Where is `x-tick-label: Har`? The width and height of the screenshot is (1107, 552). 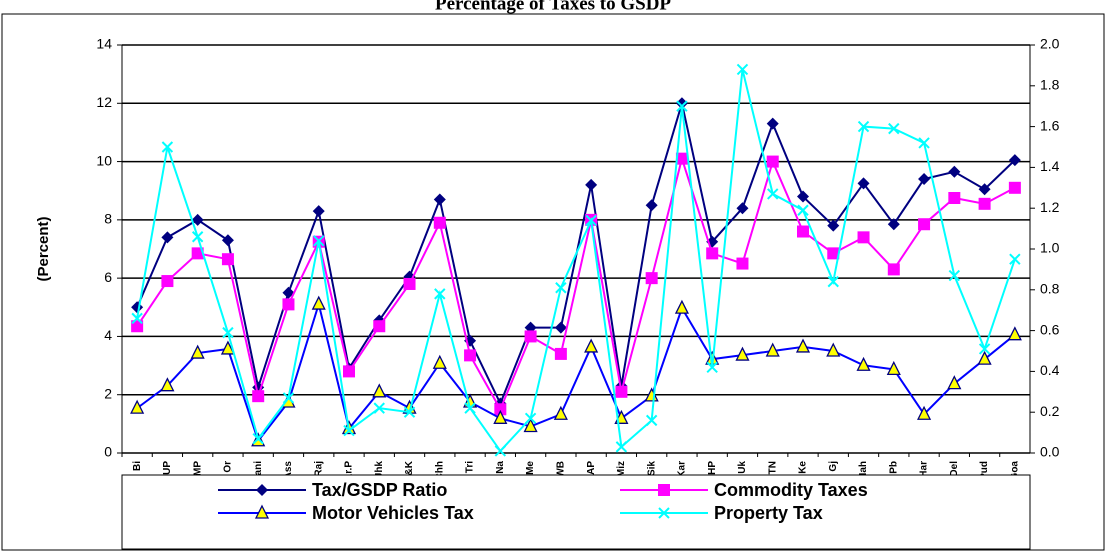
x-tick-label: Har is located at coordinates (924, 469).